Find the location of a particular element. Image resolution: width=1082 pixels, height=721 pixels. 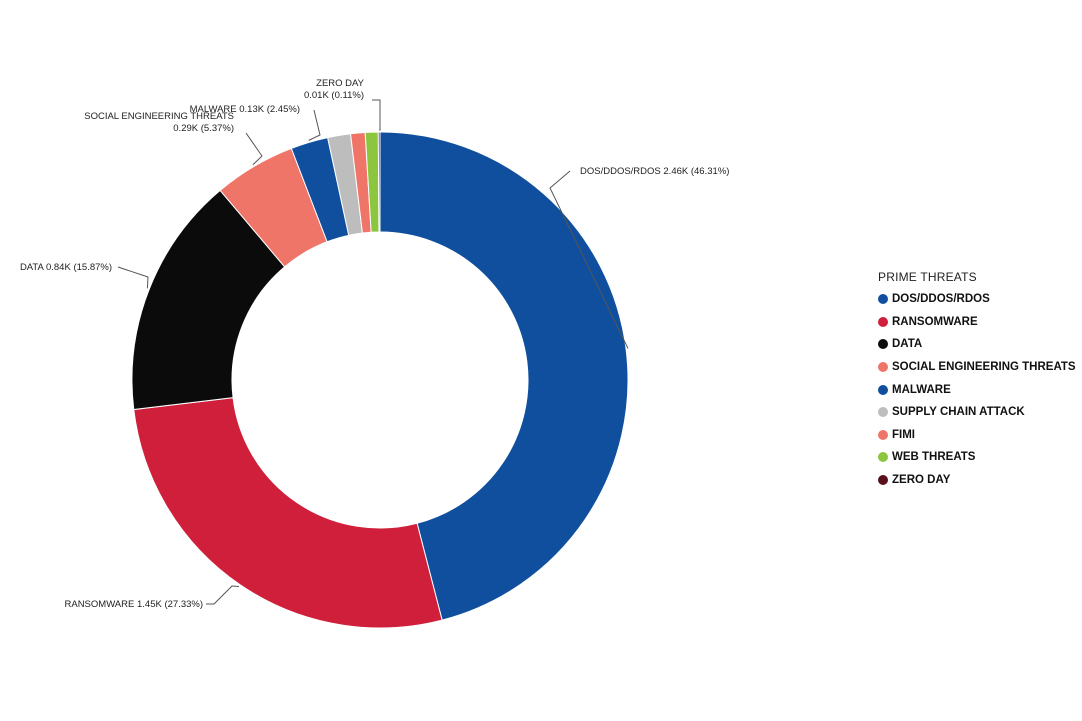

legend-label: RANSOMWARE is located at coordinates (935, 321).